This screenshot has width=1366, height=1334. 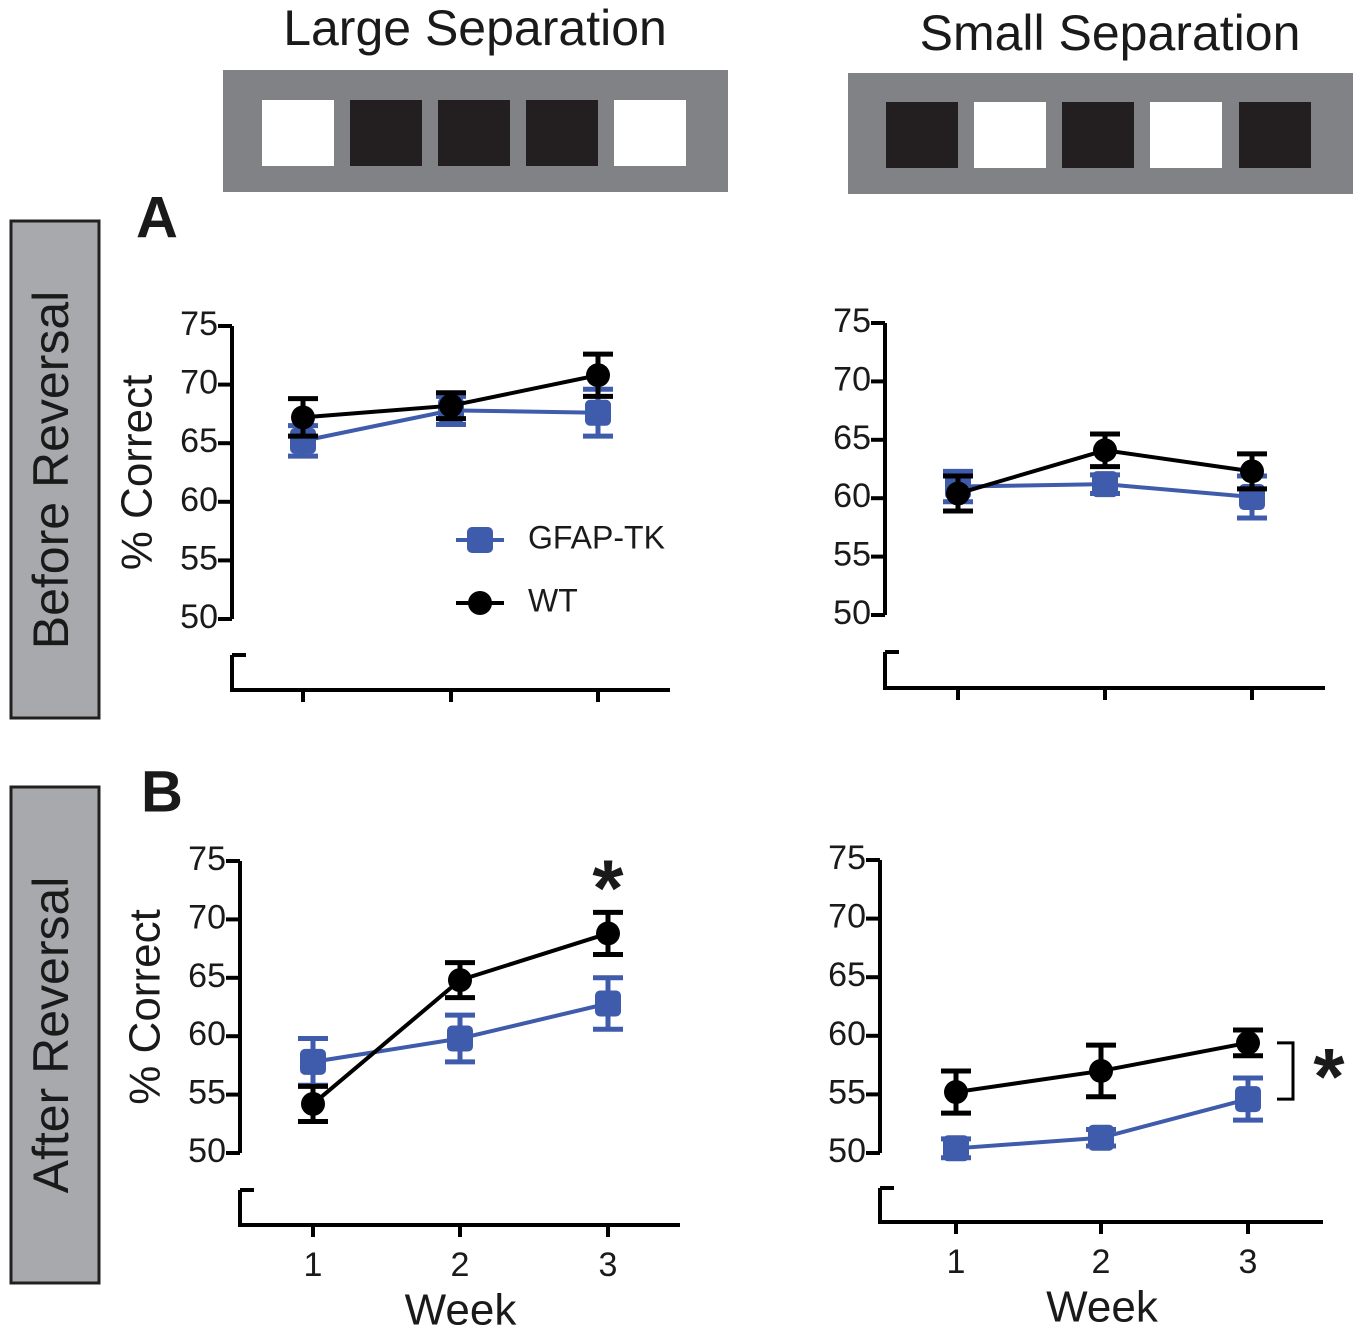 I want to click on stimulus-large, so click(x=475, y=131).